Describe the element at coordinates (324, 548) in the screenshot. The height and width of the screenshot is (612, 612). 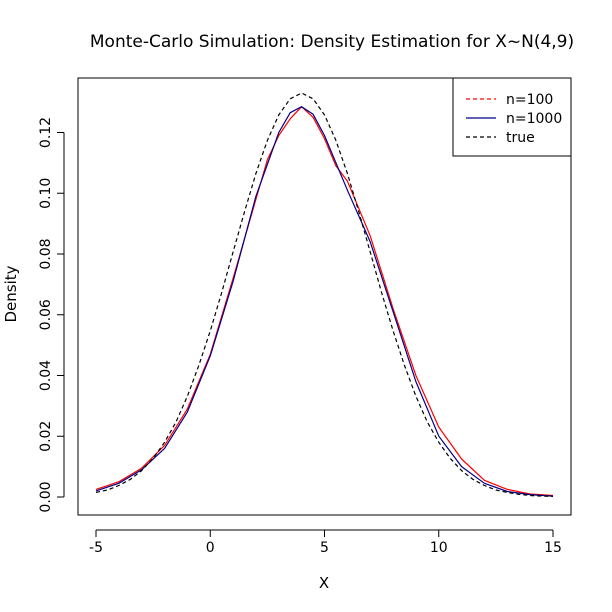
I see `x-tick-label: 5` at that location.